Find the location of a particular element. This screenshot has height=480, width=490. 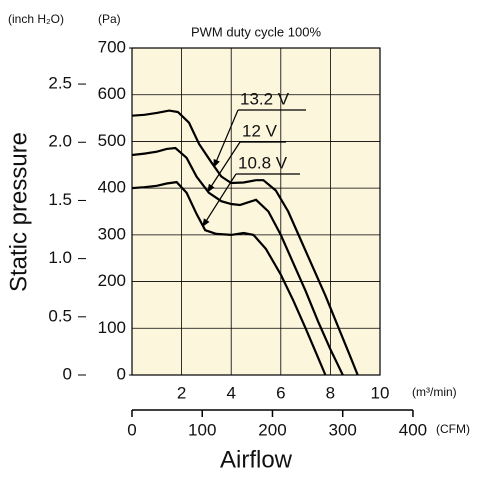

y-tick-label: 600 is located at coordinates (112, 93).